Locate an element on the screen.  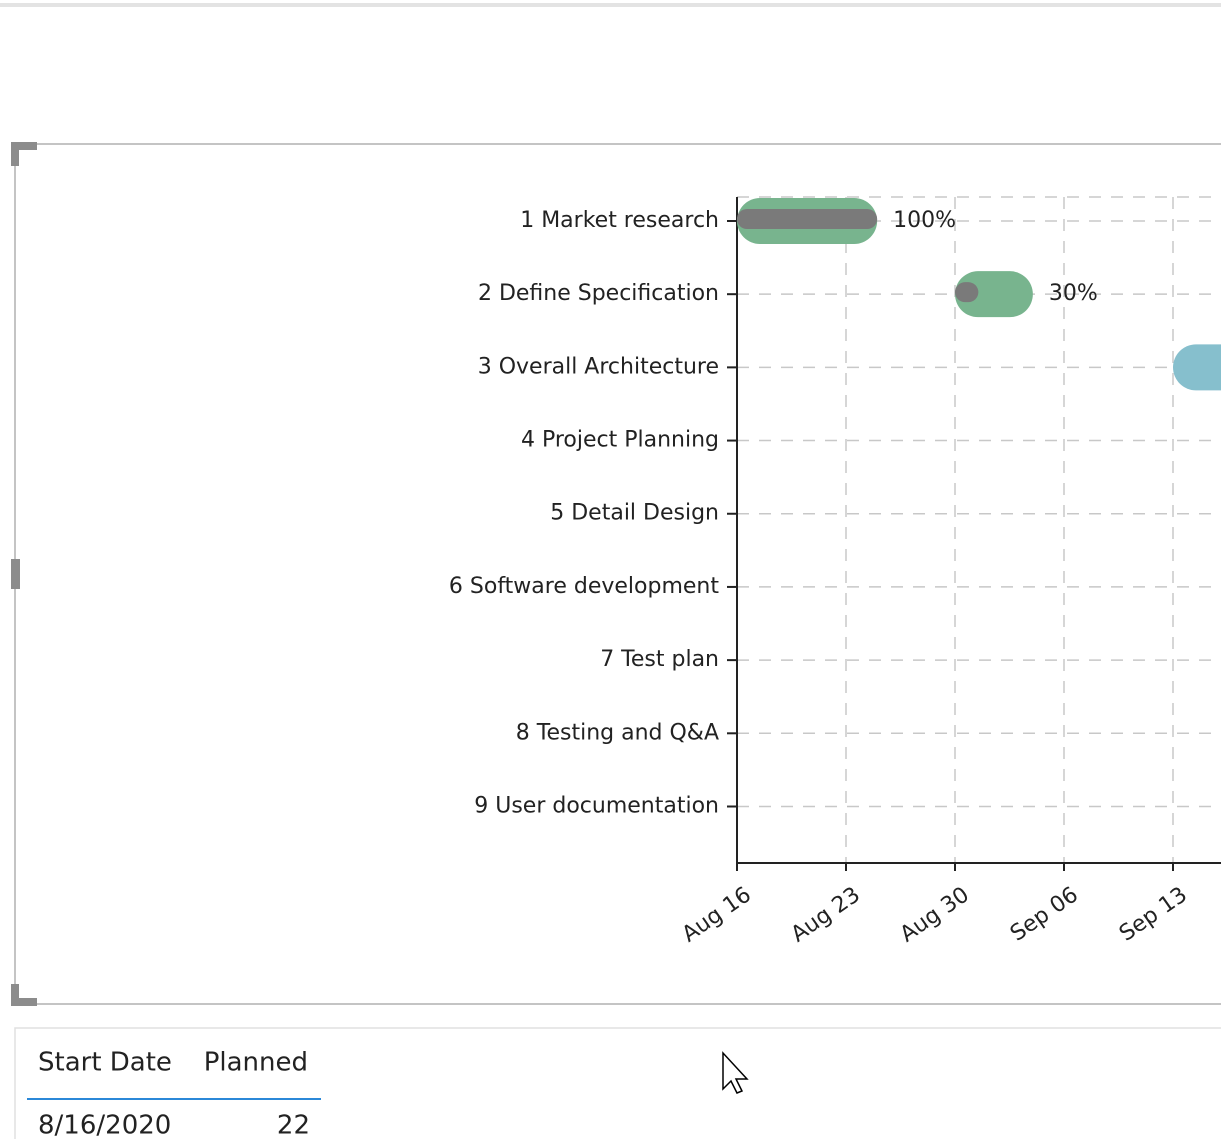
mouse-cursor is located at coordinates (735, 1072).